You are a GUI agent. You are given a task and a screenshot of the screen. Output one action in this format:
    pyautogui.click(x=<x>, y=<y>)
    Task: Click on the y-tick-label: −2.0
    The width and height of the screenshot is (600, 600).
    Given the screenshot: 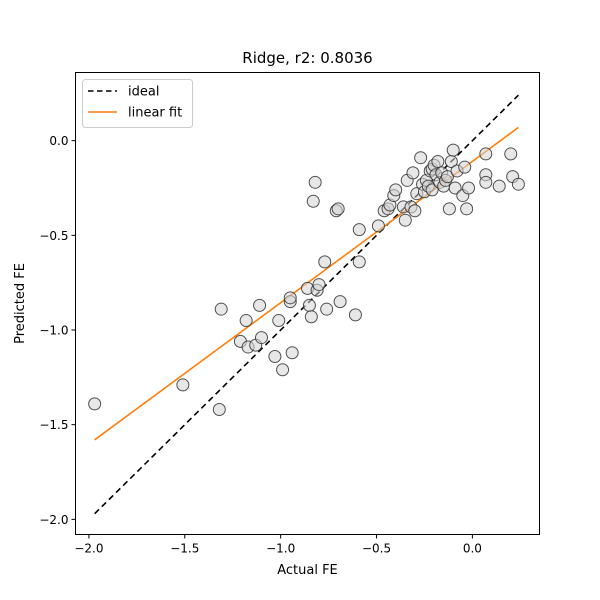 What is the action you would take?
    pyautogui.click(x=53, y=520)
    